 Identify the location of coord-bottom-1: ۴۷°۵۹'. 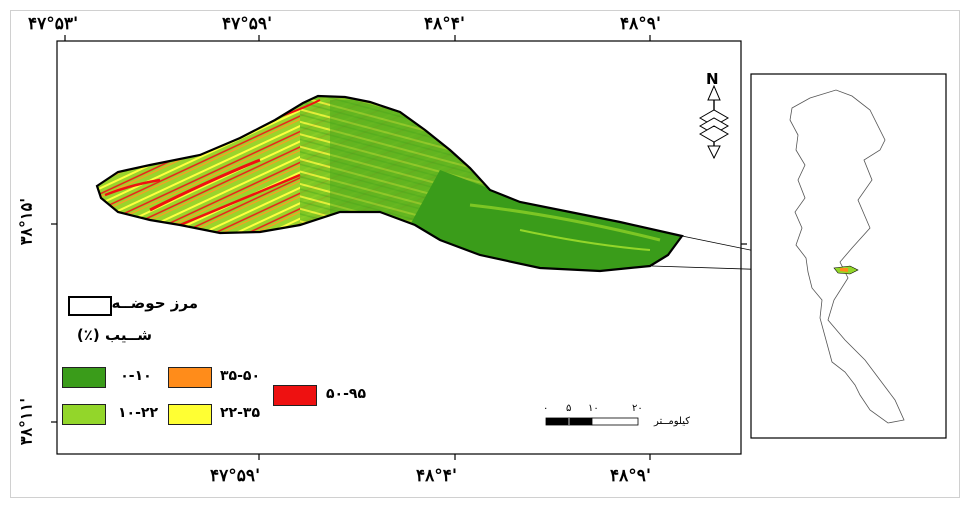
(235, 476).